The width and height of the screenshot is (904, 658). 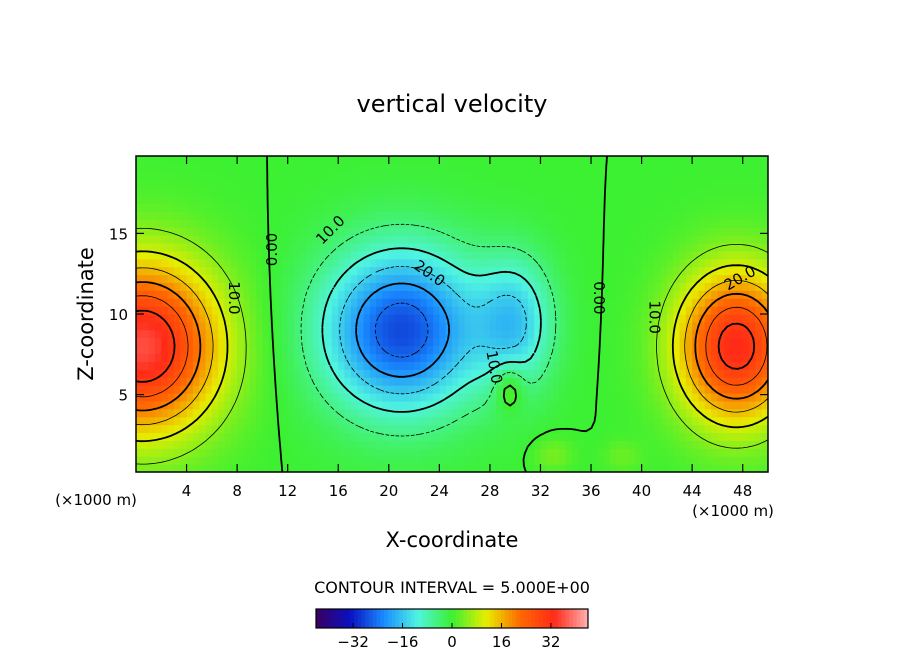 I want to click on contour-line, so click(x=433, y=330).